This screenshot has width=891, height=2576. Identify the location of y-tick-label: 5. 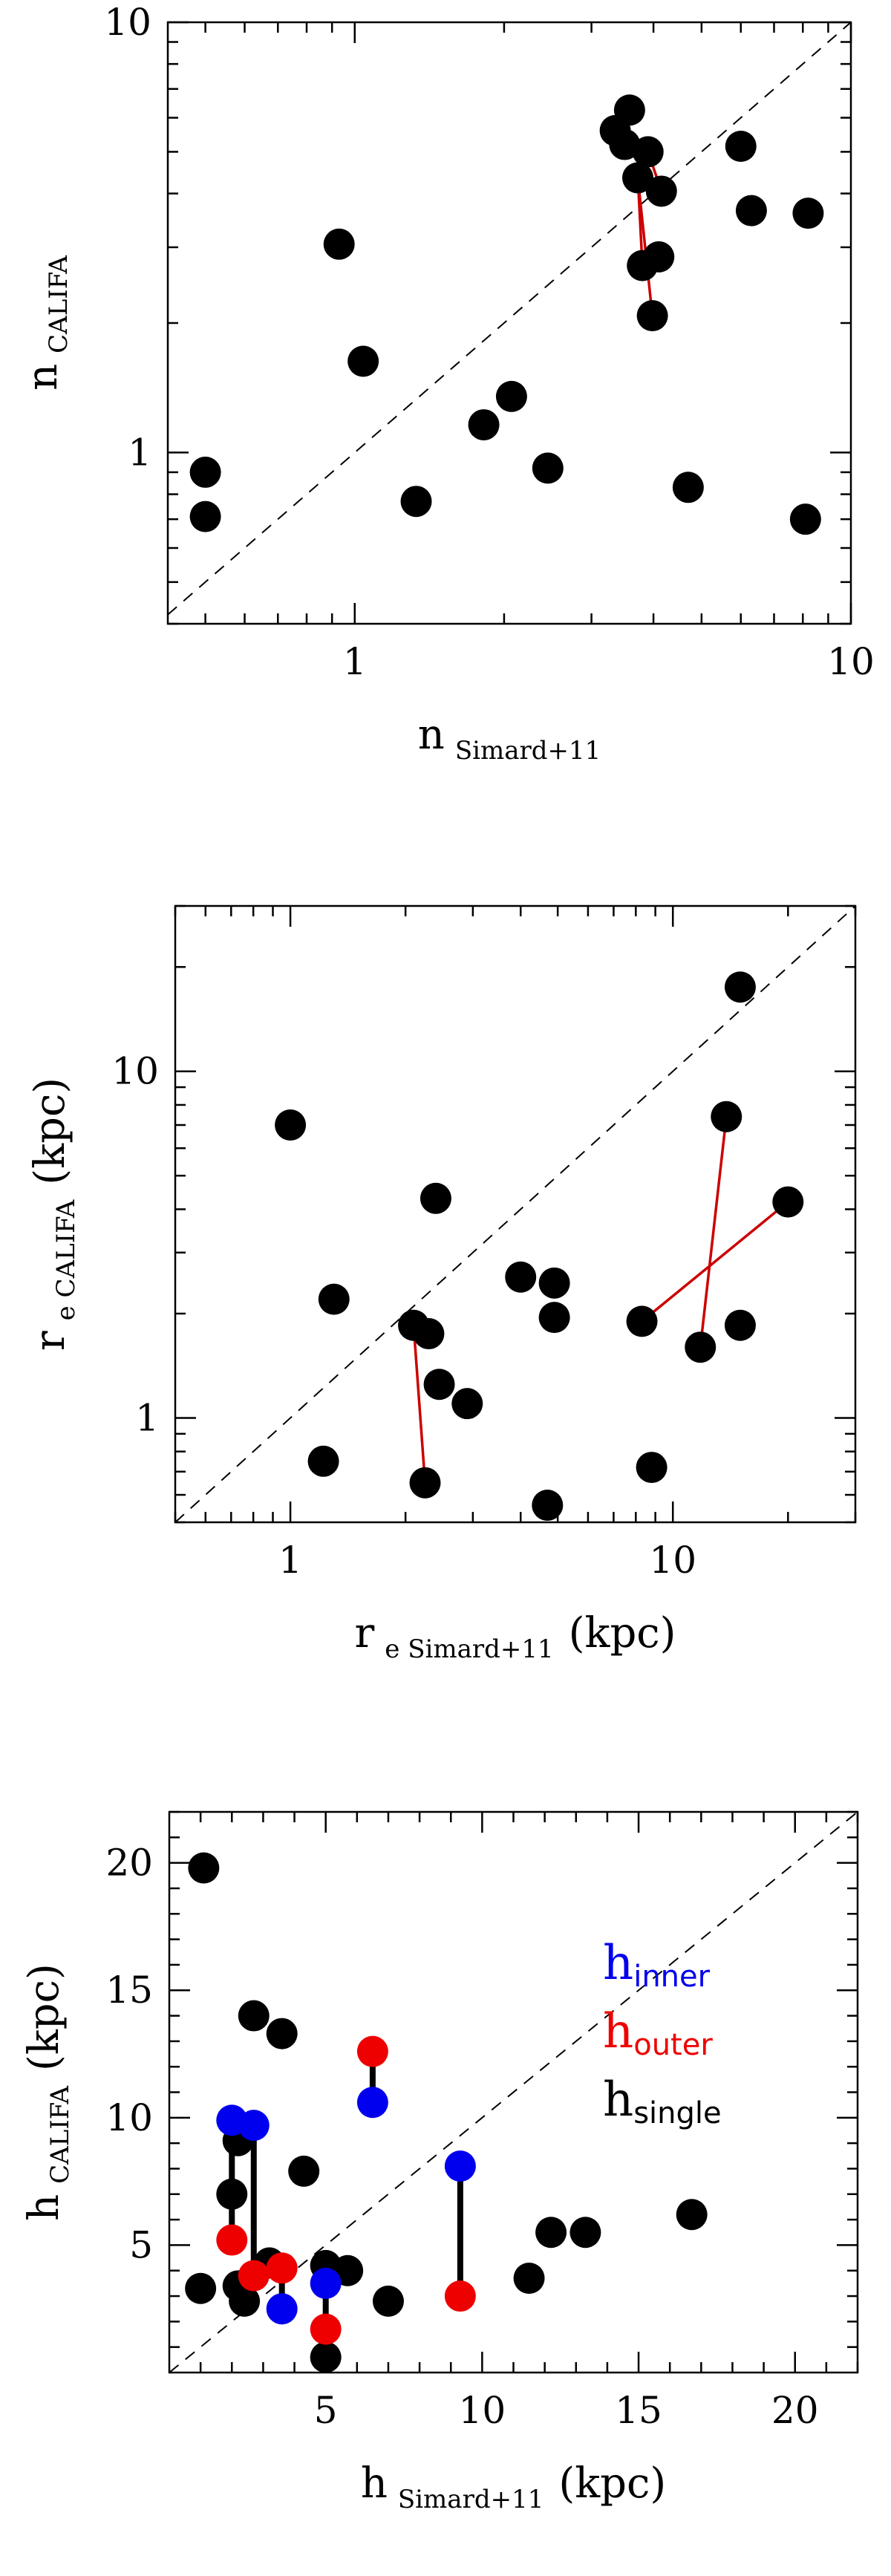
(141, 2244).